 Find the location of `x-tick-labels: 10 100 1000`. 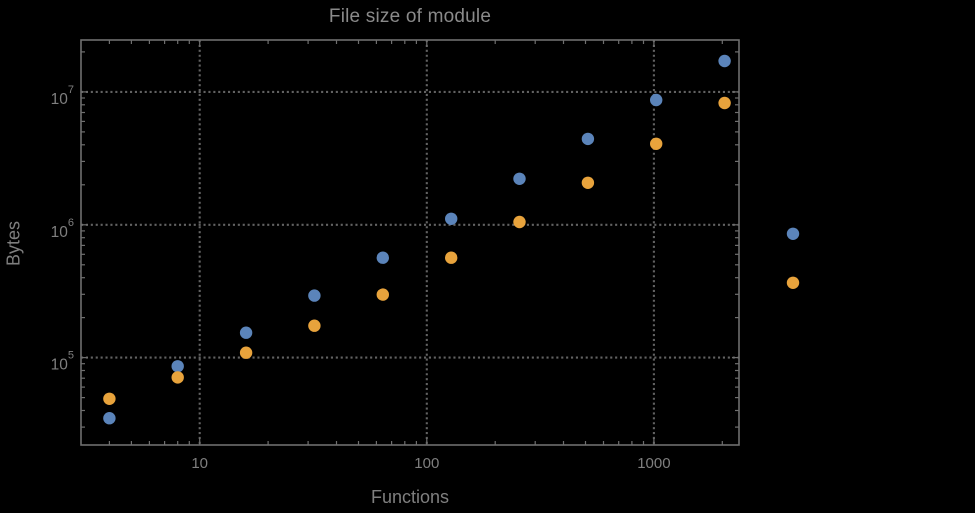

x-tick-labels: 10 100 1000 is located at coordinates (430, 463).